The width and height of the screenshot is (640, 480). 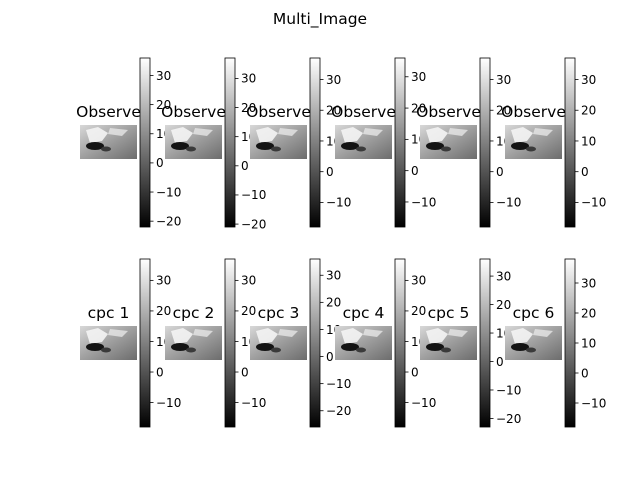 I want to click on heatmap-panel: −10 0 10 20 30 cpc 6, so click(x=555, y=343).